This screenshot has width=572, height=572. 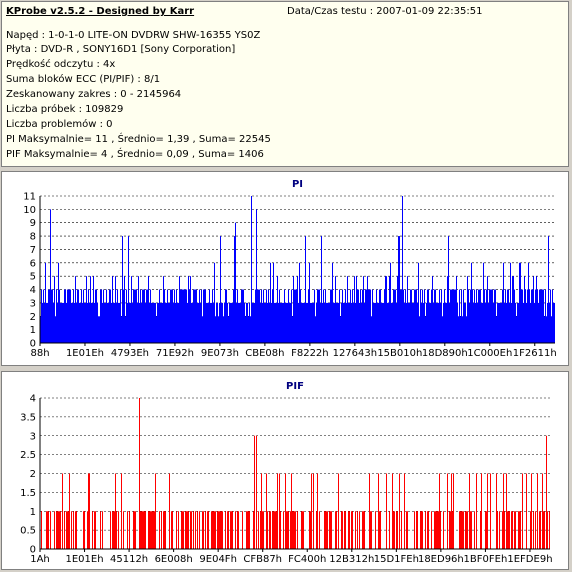 What do you see at coordinates (65, 109) in the screenshot?
I see `sample-count: Liczba próbek : 109829` at bounding box center [65, 109].